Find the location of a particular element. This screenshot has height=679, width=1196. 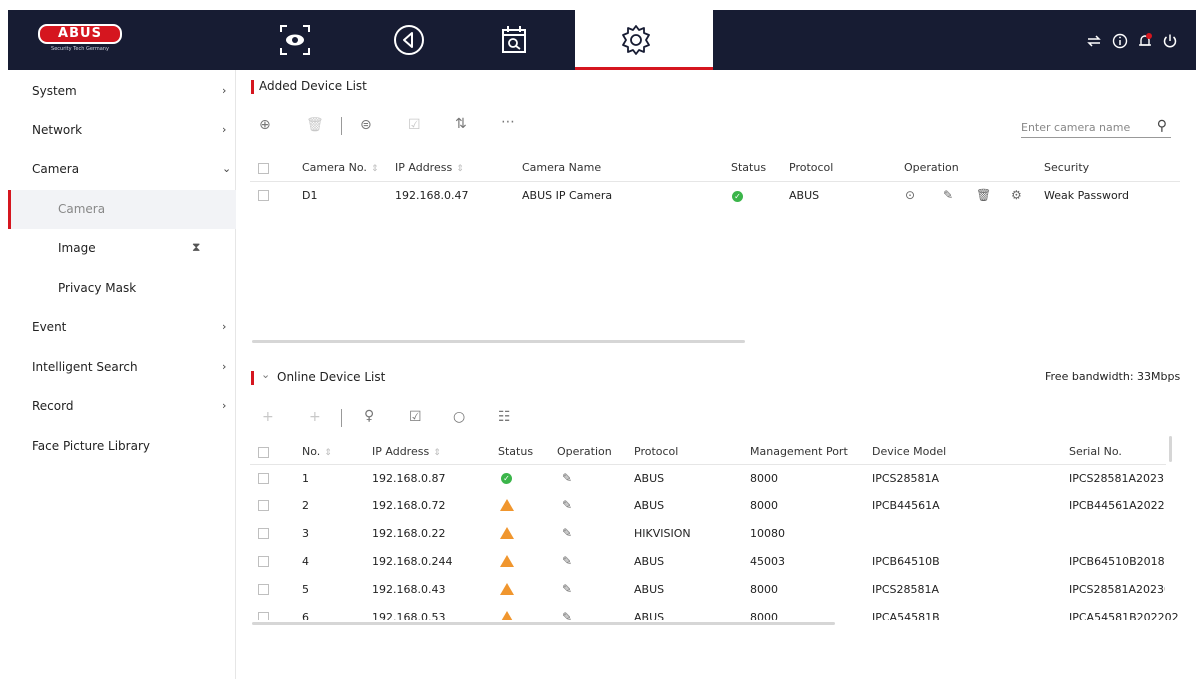

sidebar-subitem-privacy-mask: Privacy Mask is located at coordinates (97, 288).